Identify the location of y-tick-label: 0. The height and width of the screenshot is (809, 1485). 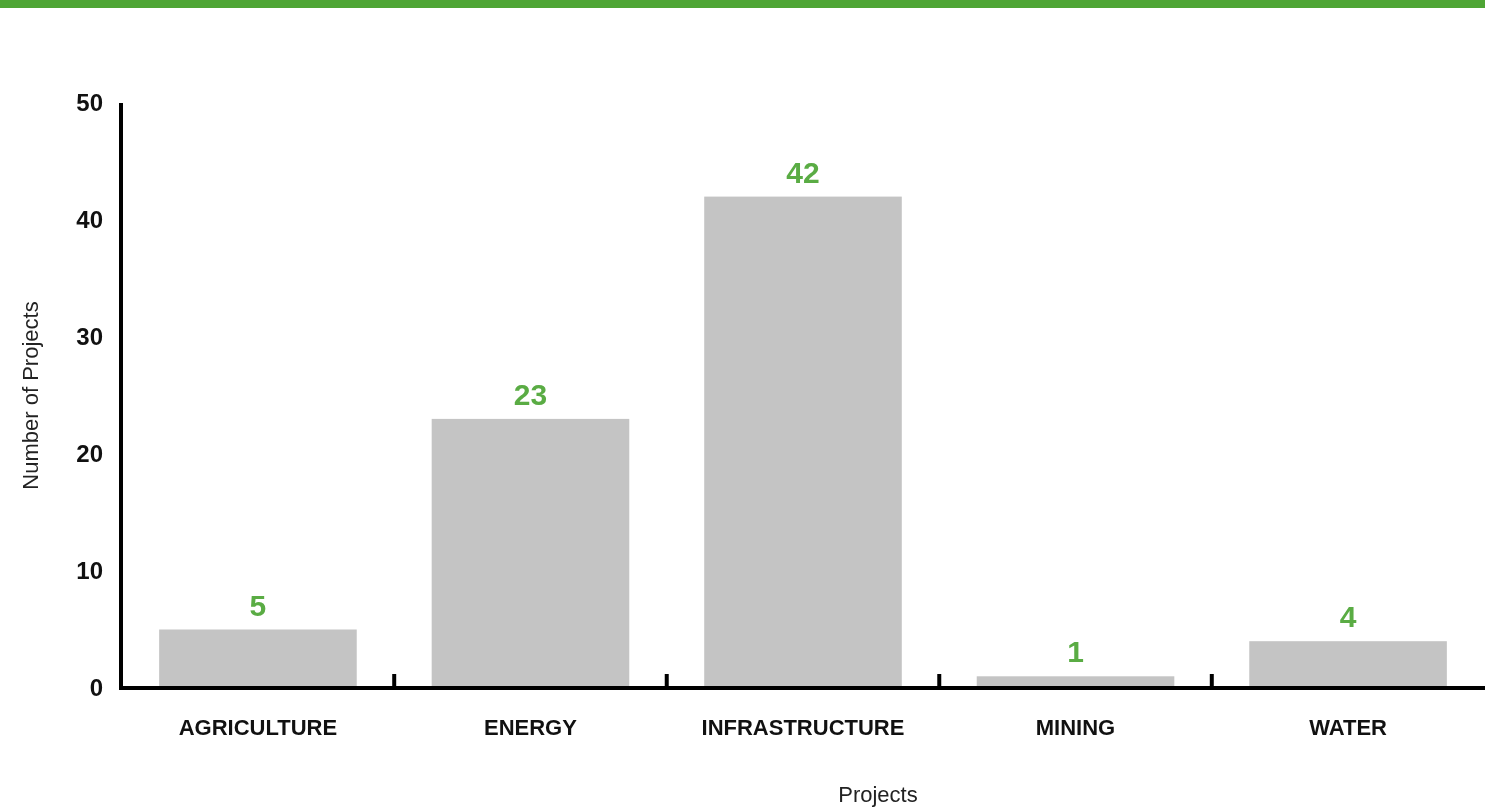
(96, 688).